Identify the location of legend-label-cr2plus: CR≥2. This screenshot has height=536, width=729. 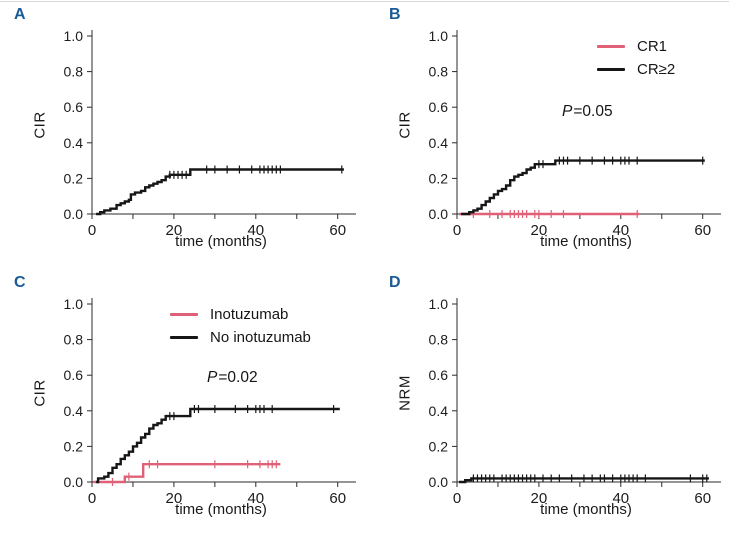
(656, 69).